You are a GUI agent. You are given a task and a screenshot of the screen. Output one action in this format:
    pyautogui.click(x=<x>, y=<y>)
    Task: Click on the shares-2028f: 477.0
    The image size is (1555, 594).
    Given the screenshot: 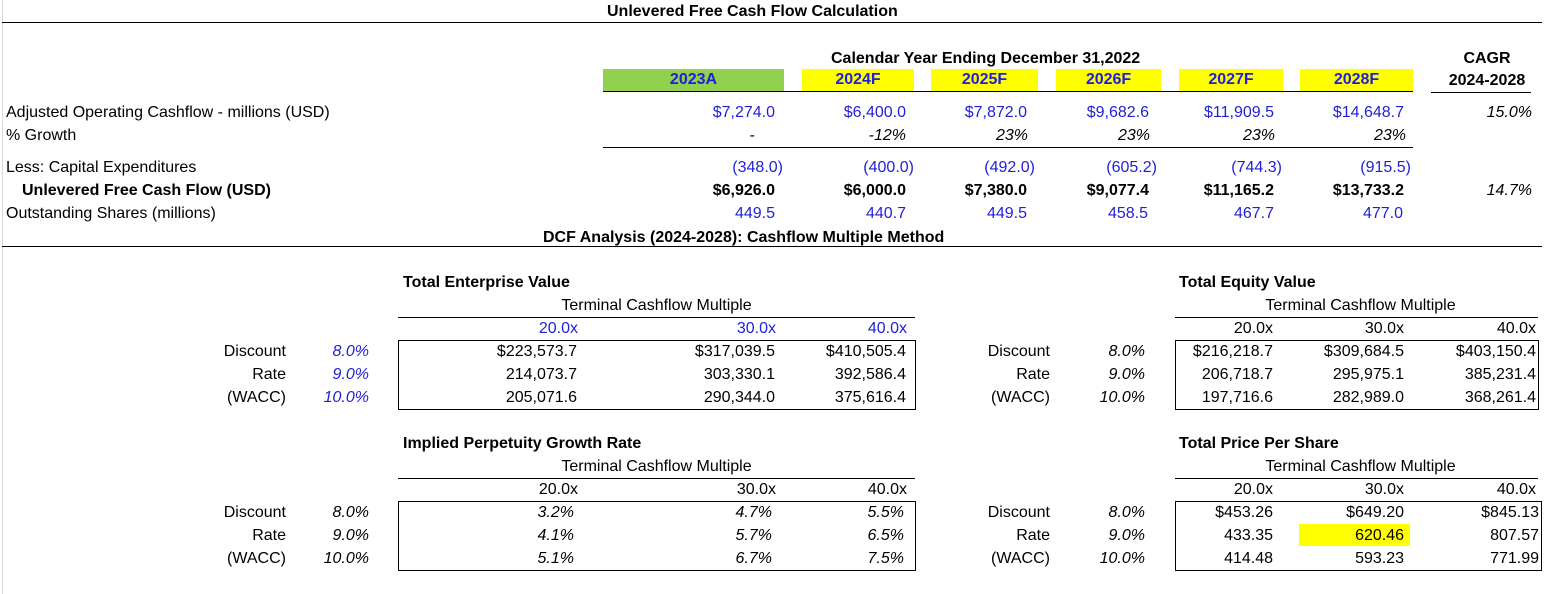 What is the action you would take?
    pyautogui.click(x=1382, y=213)
    